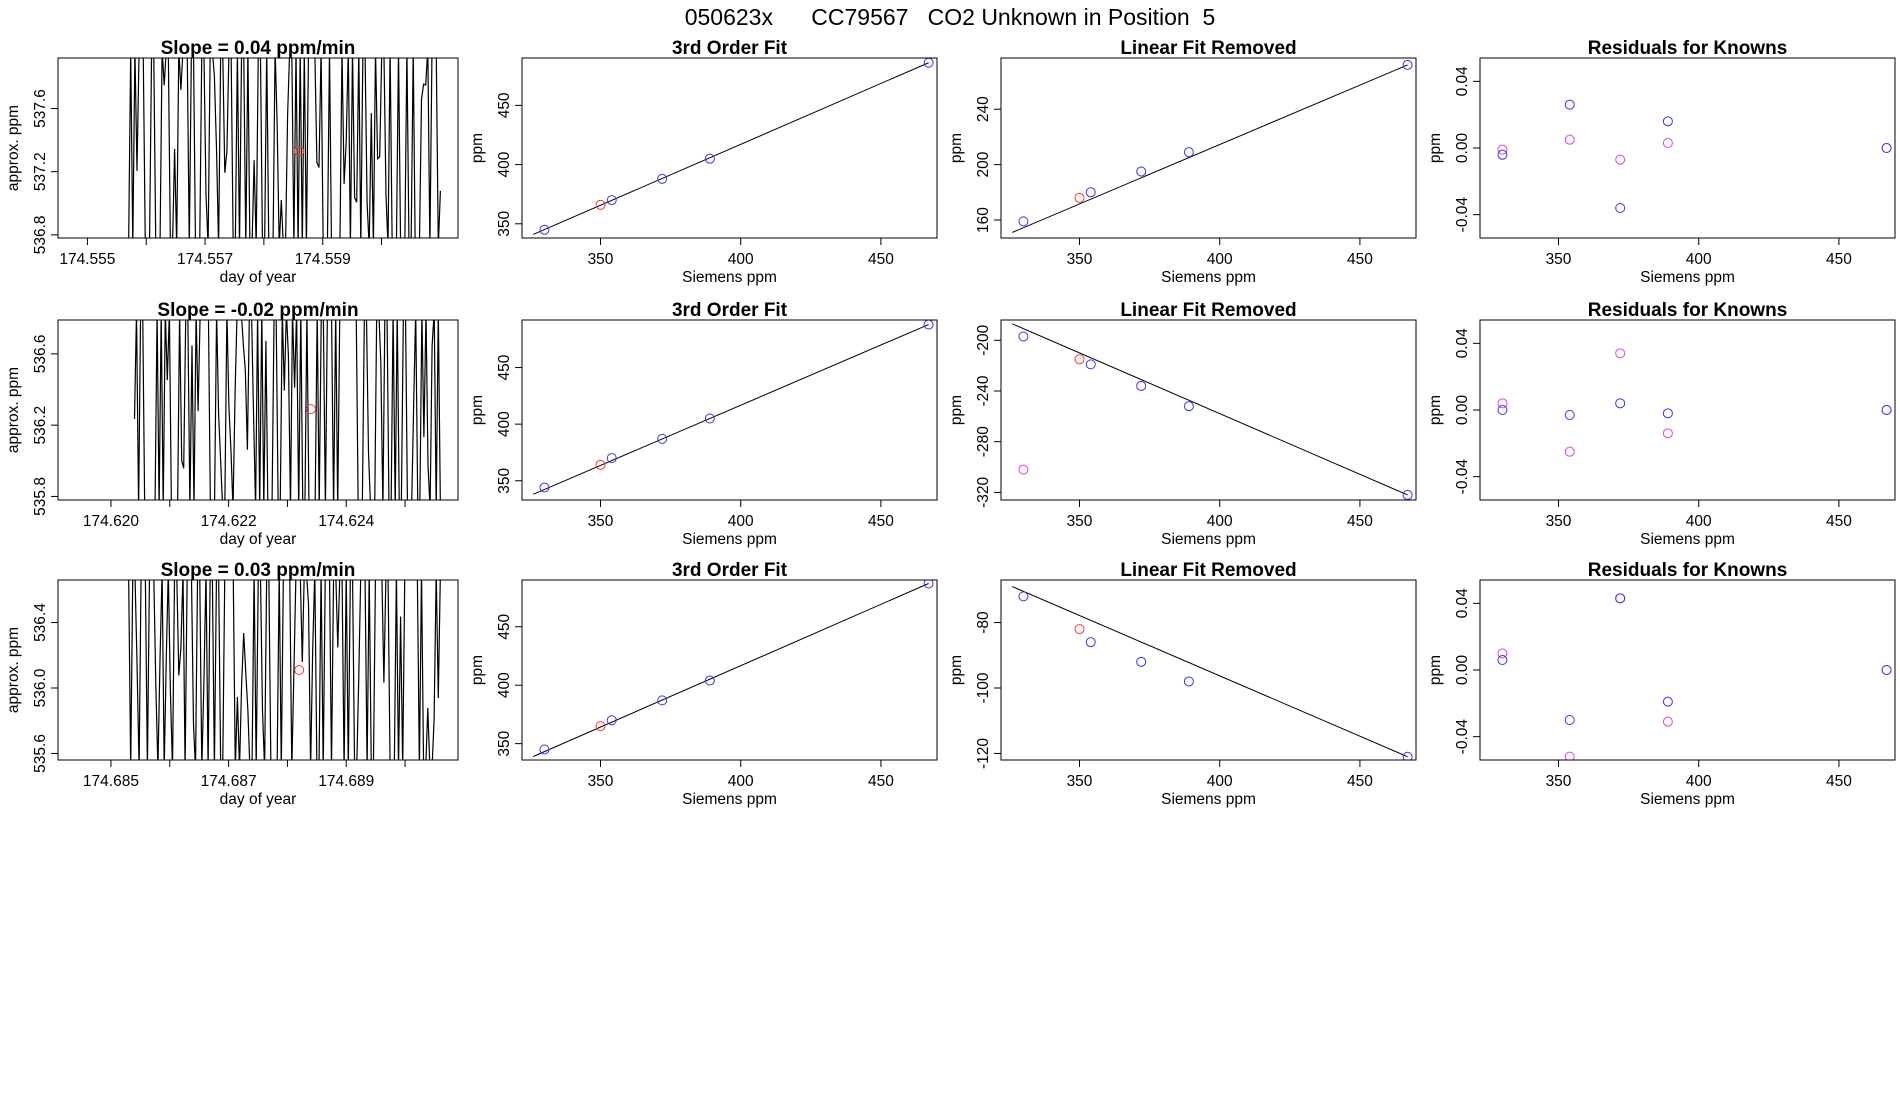 The image size is (1900, 1100). I want to click on panel-title: Slope = 0.04 ppm/min, so click(258, 48).